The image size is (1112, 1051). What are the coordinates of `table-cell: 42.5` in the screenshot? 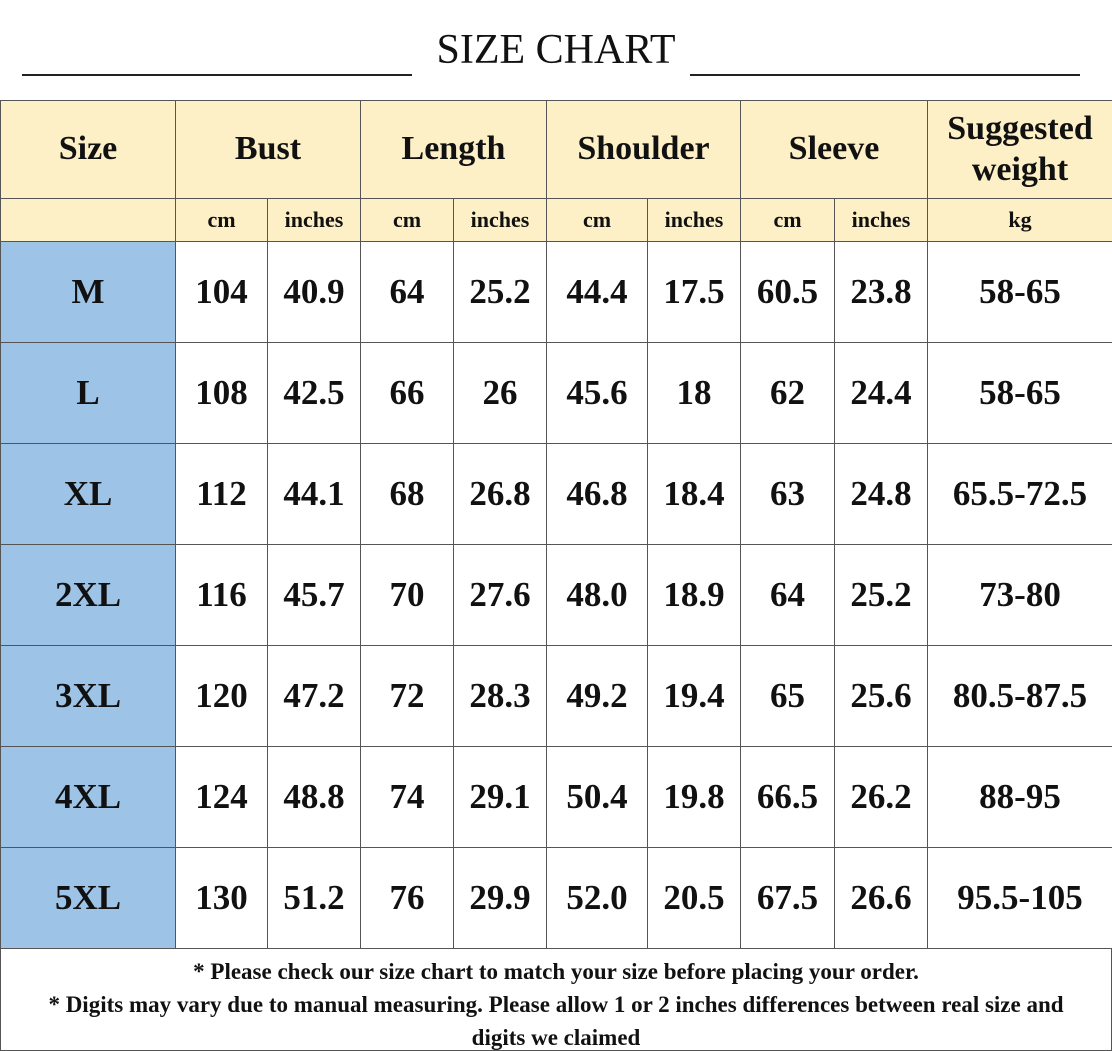 It's located at (314, 393).